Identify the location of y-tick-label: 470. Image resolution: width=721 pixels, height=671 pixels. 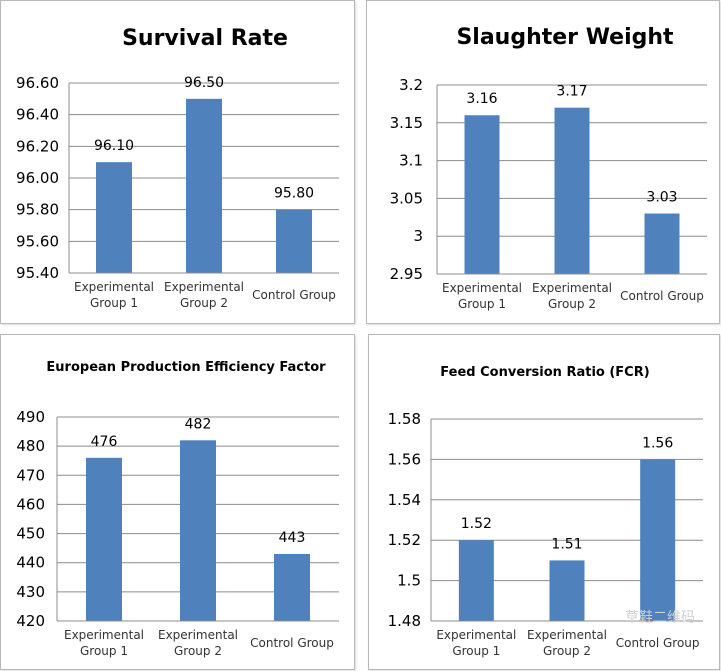
(30, 475).